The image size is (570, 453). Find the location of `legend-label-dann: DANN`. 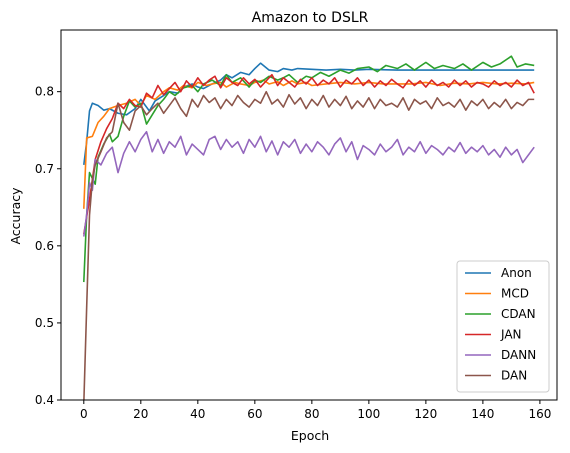

legend-label-dann: DANN is located at coordinates (518, 355).